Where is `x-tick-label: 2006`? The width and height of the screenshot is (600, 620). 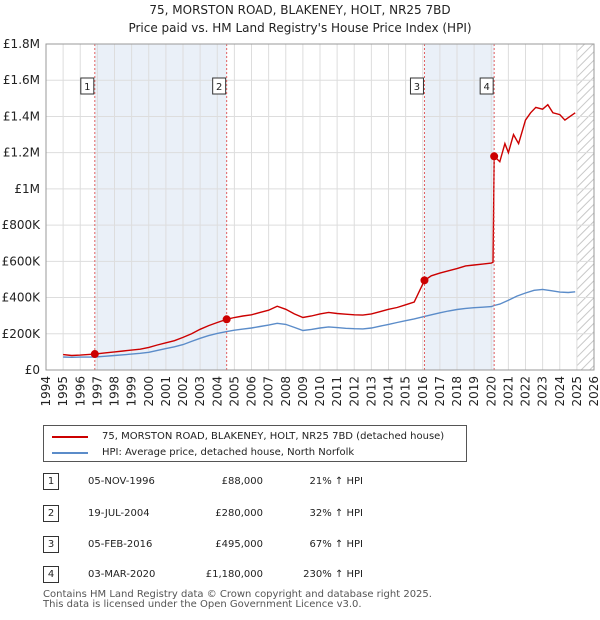 x-tick-label: 2006 is located at coordinates (252, 391).